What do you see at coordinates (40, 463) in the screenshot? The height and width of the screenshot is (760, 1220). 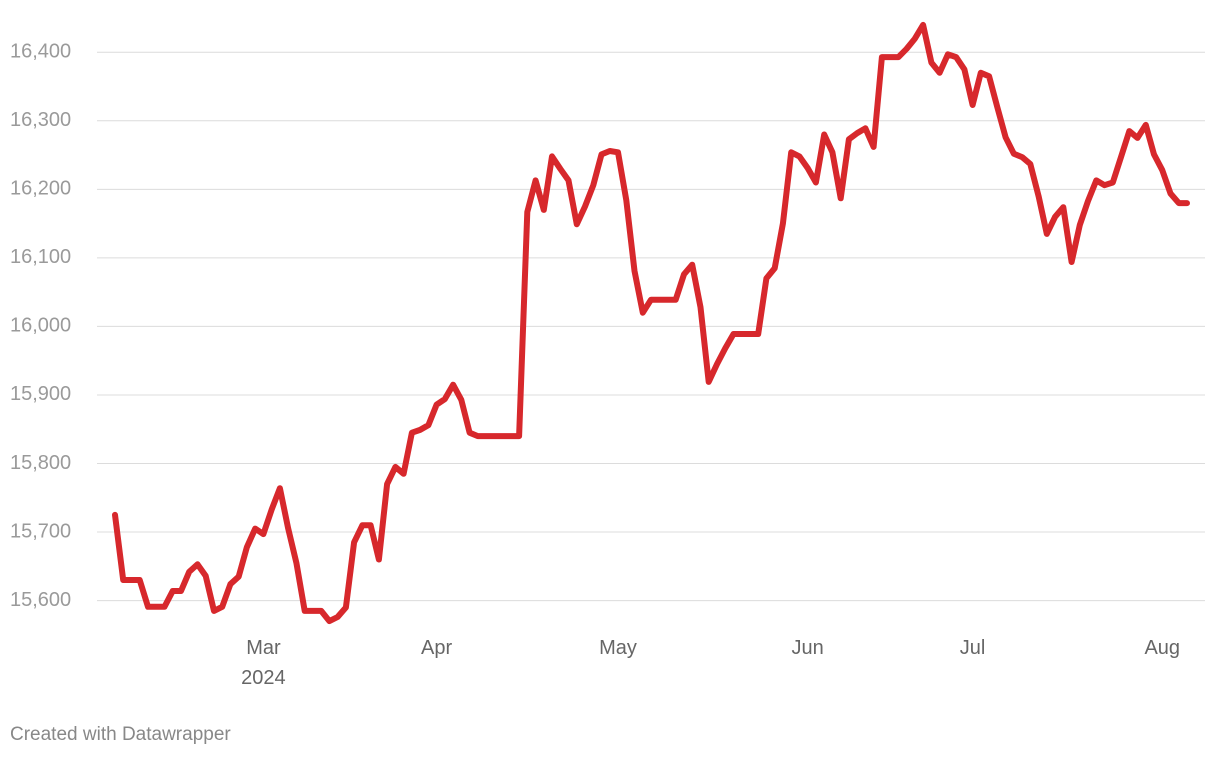 I see `y-tick-label: 15,800` at bounding box center [40, 463].